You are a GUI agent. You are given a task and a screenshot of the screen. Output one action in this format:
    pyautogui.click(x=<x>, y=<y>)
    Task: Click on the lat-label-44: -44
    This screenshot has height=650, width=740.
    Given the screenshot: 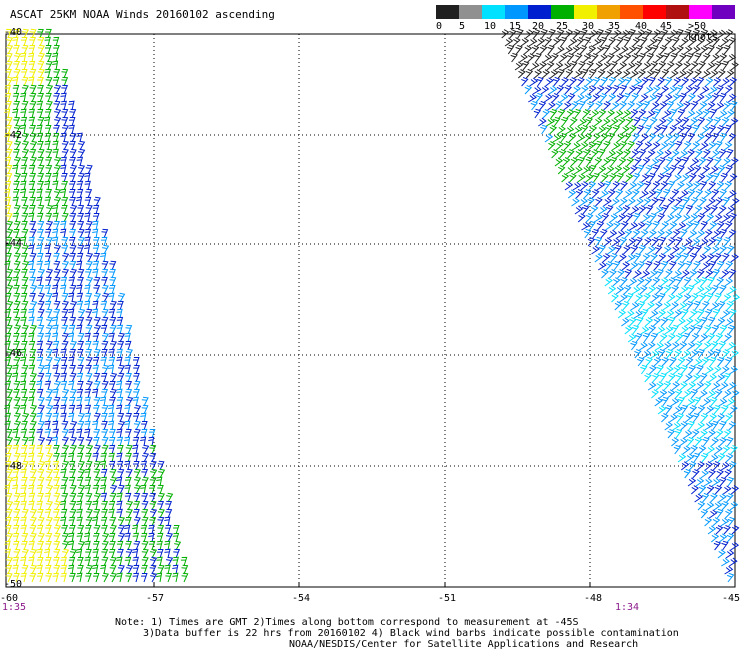 What is the action you would take?
    pyautogui.click(x=13, y=243)
    